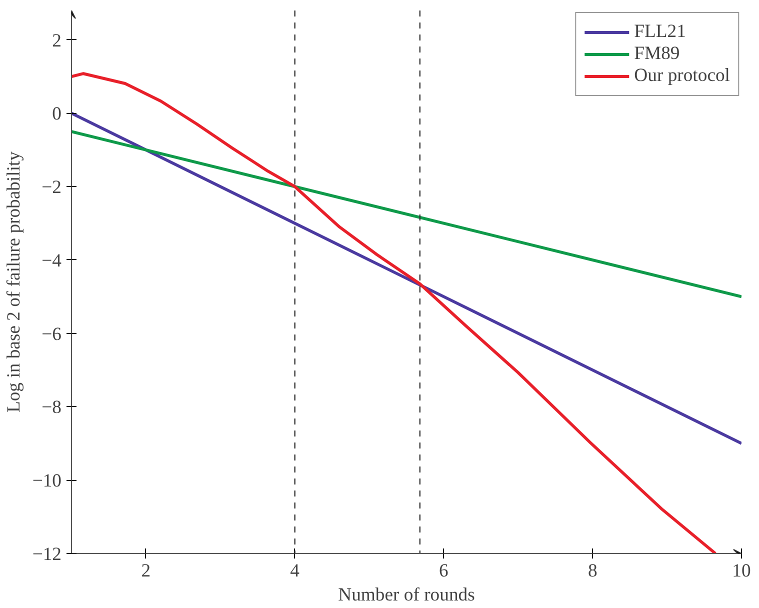  I want to click on legend-label: FM89, so click(657, 54).